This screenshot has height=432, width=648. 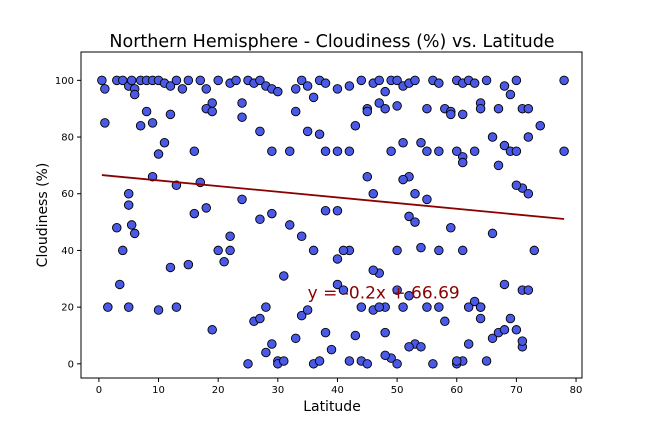 I want to click on x-tick-label: 20, so click(x=218, y=390).